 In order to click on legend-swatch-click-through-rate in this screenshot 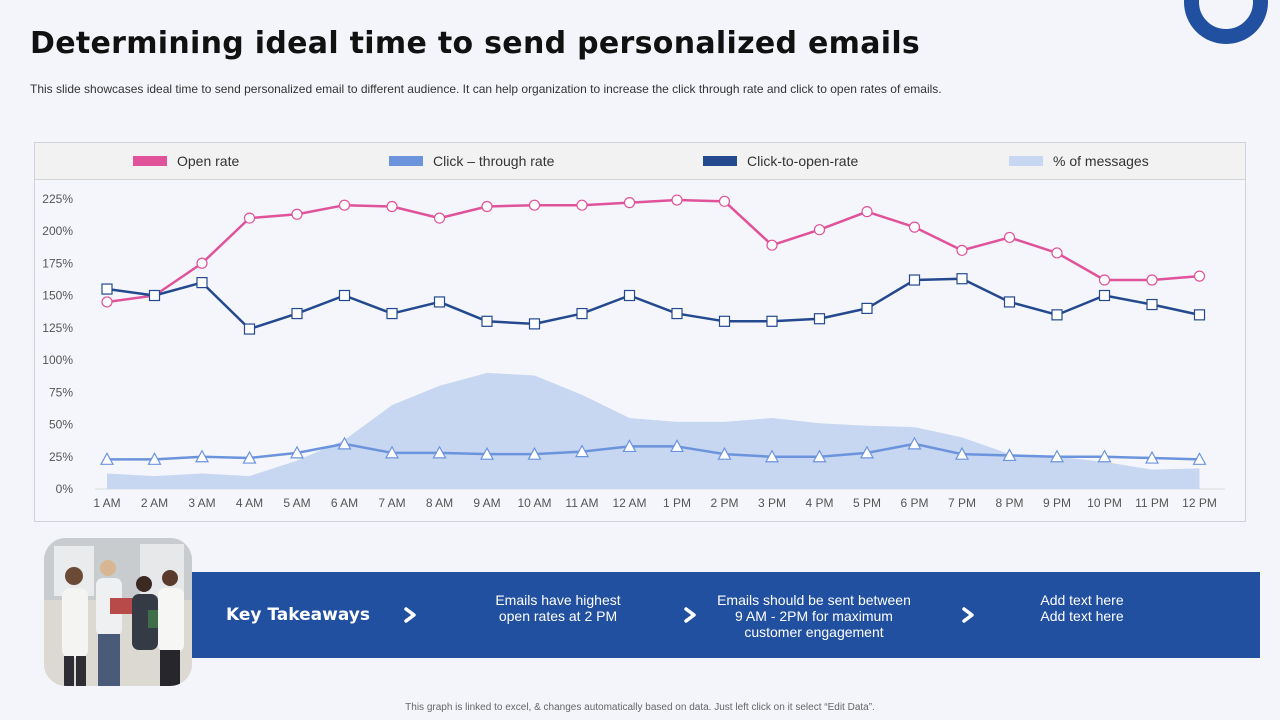, I will do `click(406, 161)`.